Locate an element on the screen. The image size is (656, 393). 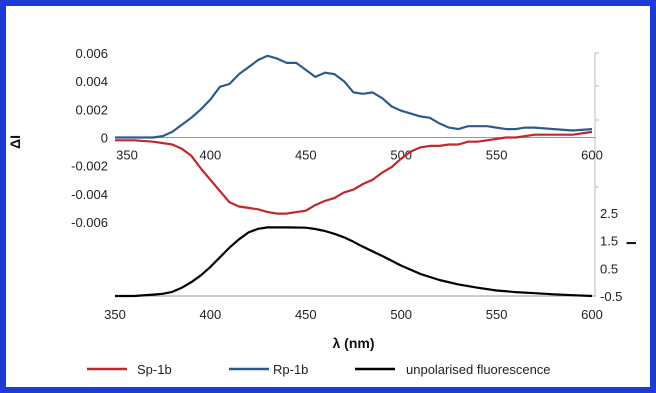
top-y-tick-label: 0.004 is located at coordinates (91, 81).